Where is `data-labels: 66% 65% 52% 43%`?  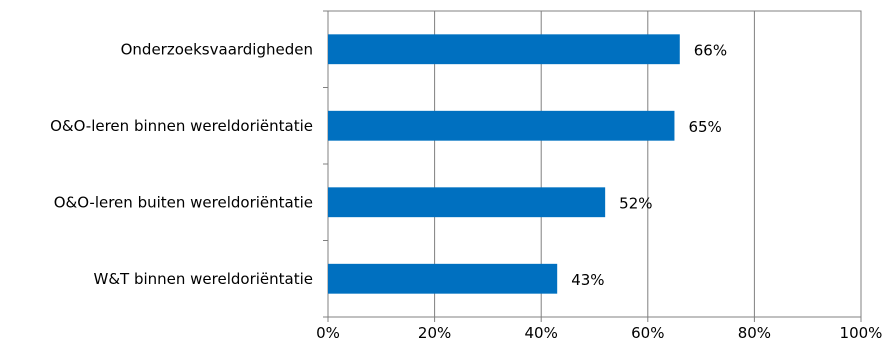
data-labels: 66% 65% 52% 43% is located at coordinates (649, 165).